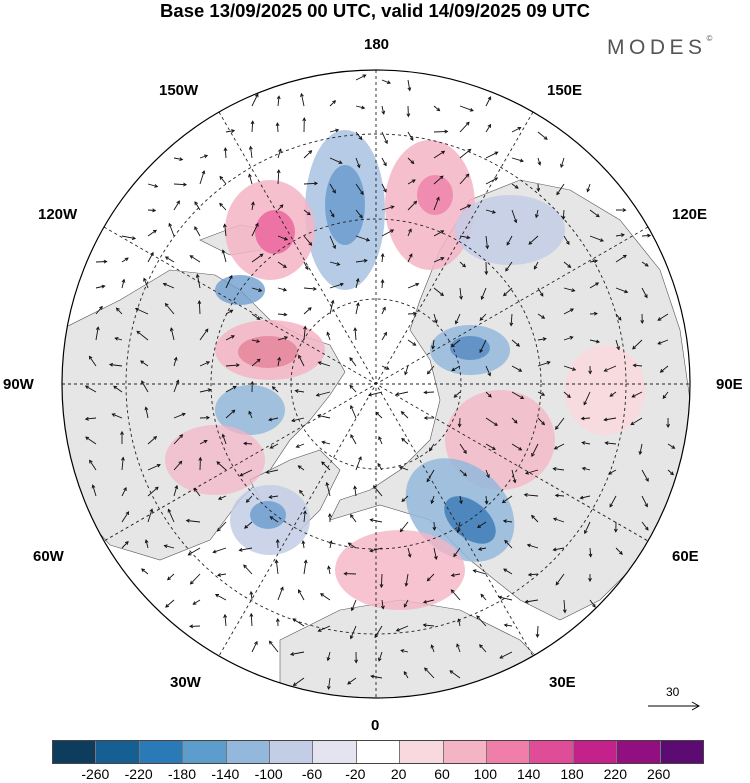 Image resolution: width=750 pixels, height=783 pixels. What do you see at coordinates (659, 47) in the screenshot?
I see `brand-logo: MODES©` at bounding box center [659, 47].